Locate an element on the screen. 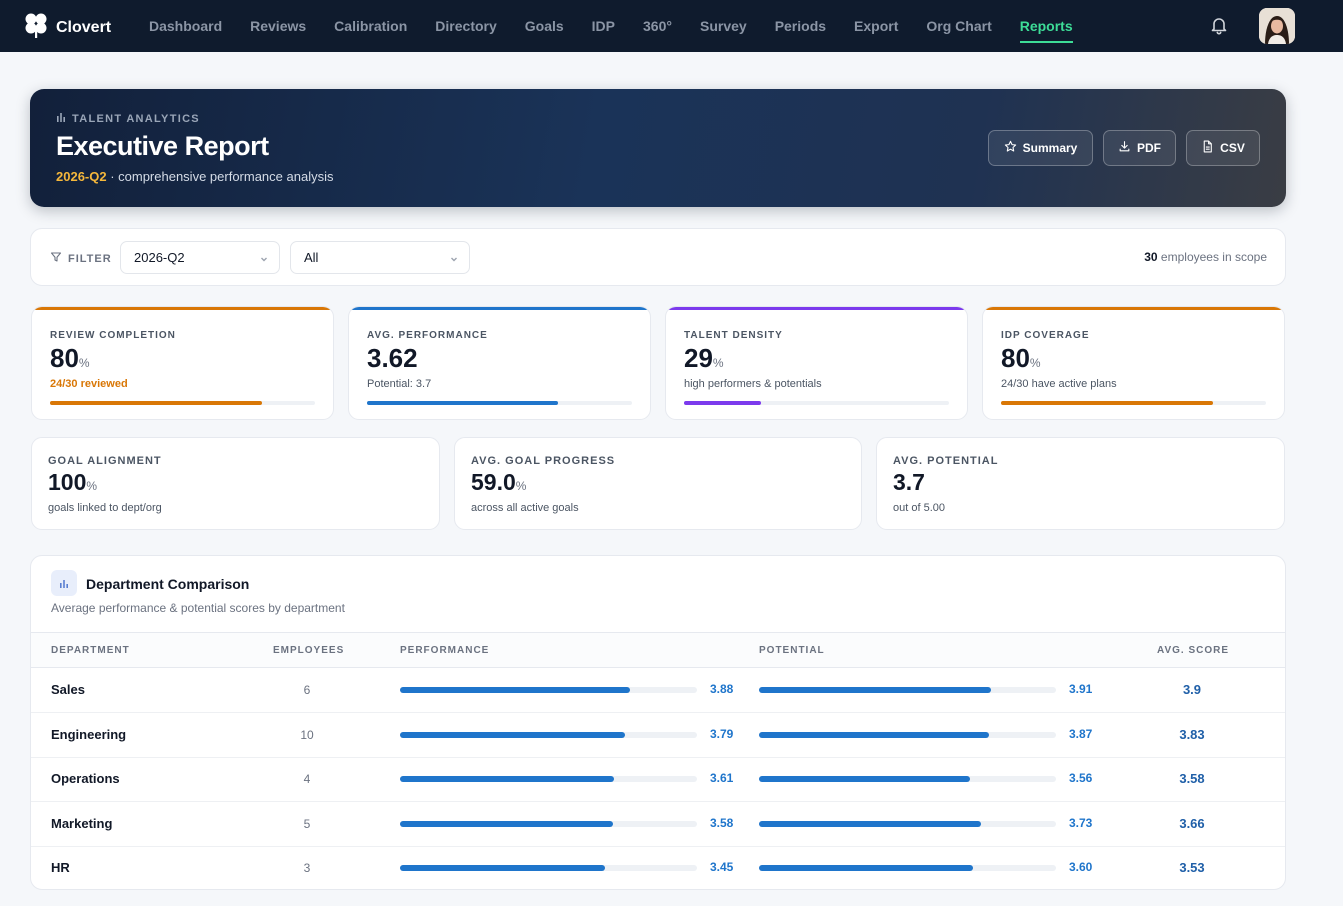 This screenshot has height=906, width=1343. bar-chart-icon is located at coordinates (64, 583).